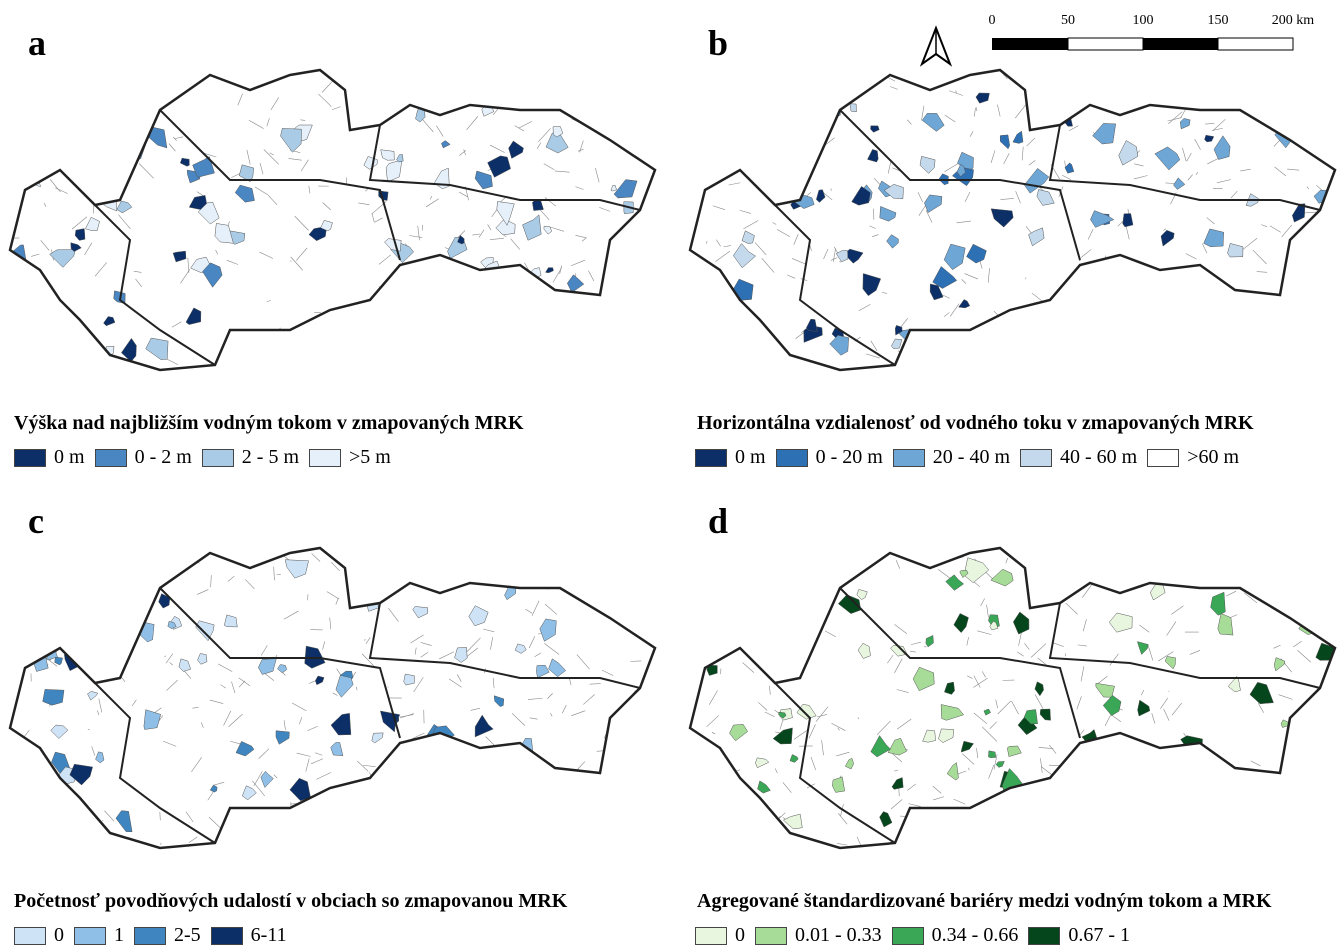 Image resolution: width=1338 pixels, height=947 pixels. I want to click on scale-bar, so click(1142, 44).